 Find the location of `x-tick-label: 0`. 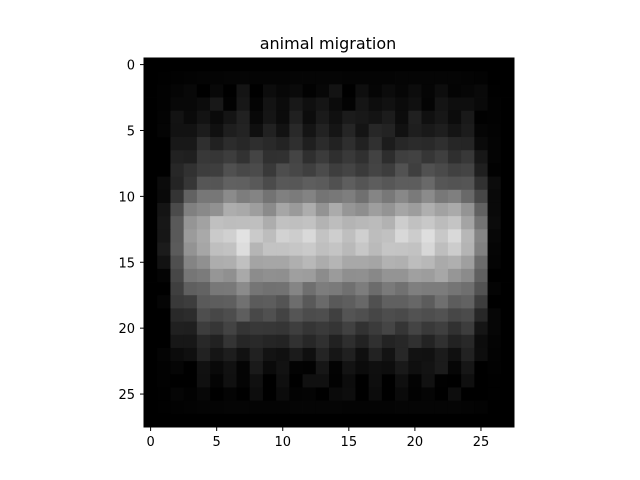

x-tick-label: 0 is located at coordinates (150, 442).